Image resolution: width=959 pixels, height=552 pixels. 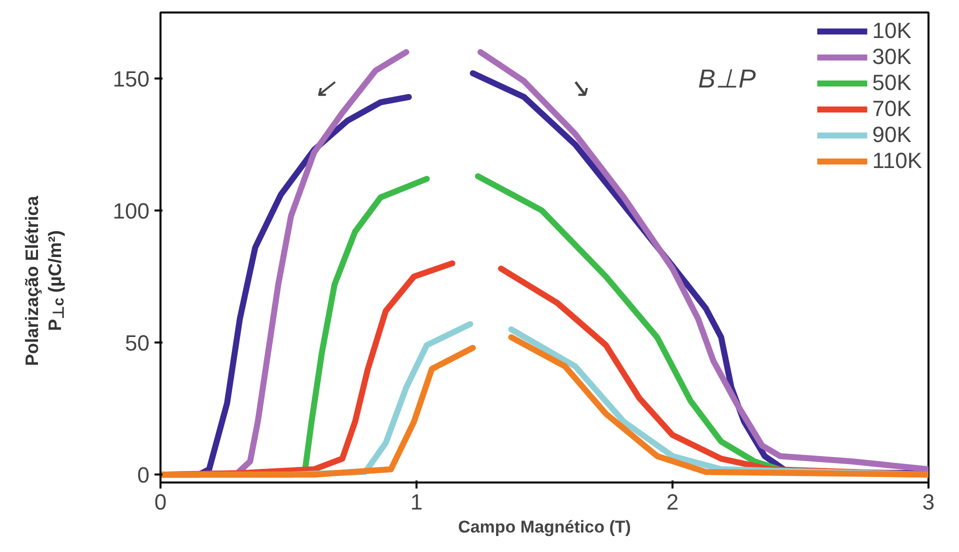 What do you see at coordinates (892, 31) in the screenshot?
I see `legend-label: 10K` at bounding box center [892, 31].